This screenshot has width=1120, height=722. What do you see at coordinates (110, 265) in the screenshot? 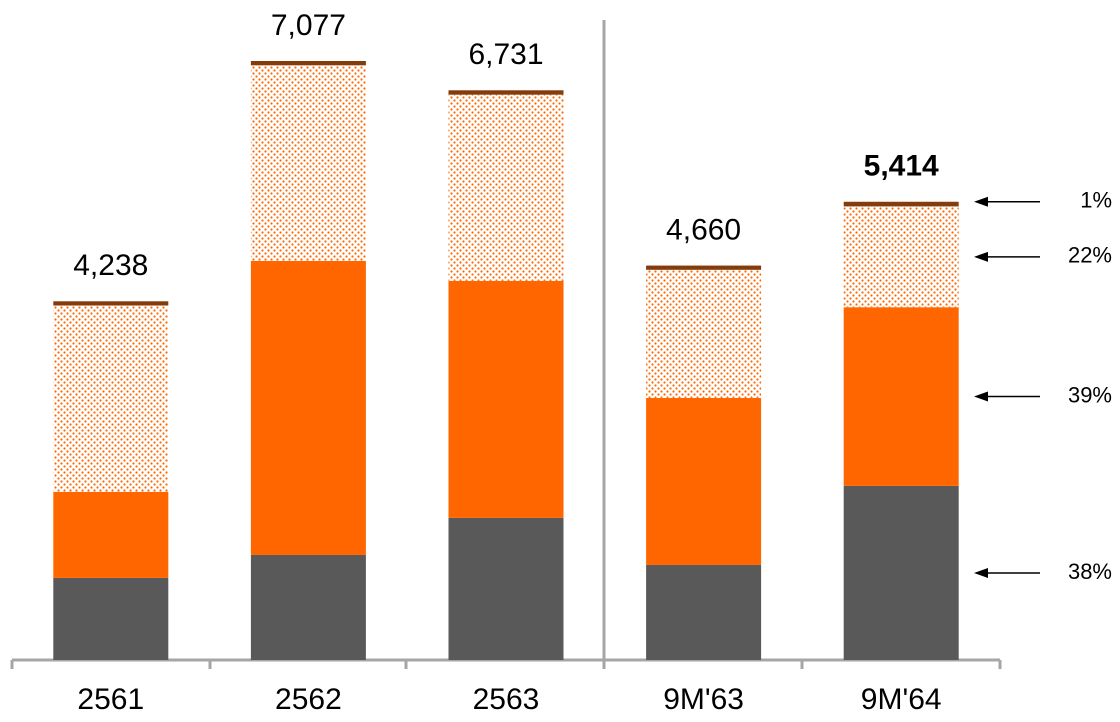
I see `total-label: 4,238` at bounding box center [110, 265].